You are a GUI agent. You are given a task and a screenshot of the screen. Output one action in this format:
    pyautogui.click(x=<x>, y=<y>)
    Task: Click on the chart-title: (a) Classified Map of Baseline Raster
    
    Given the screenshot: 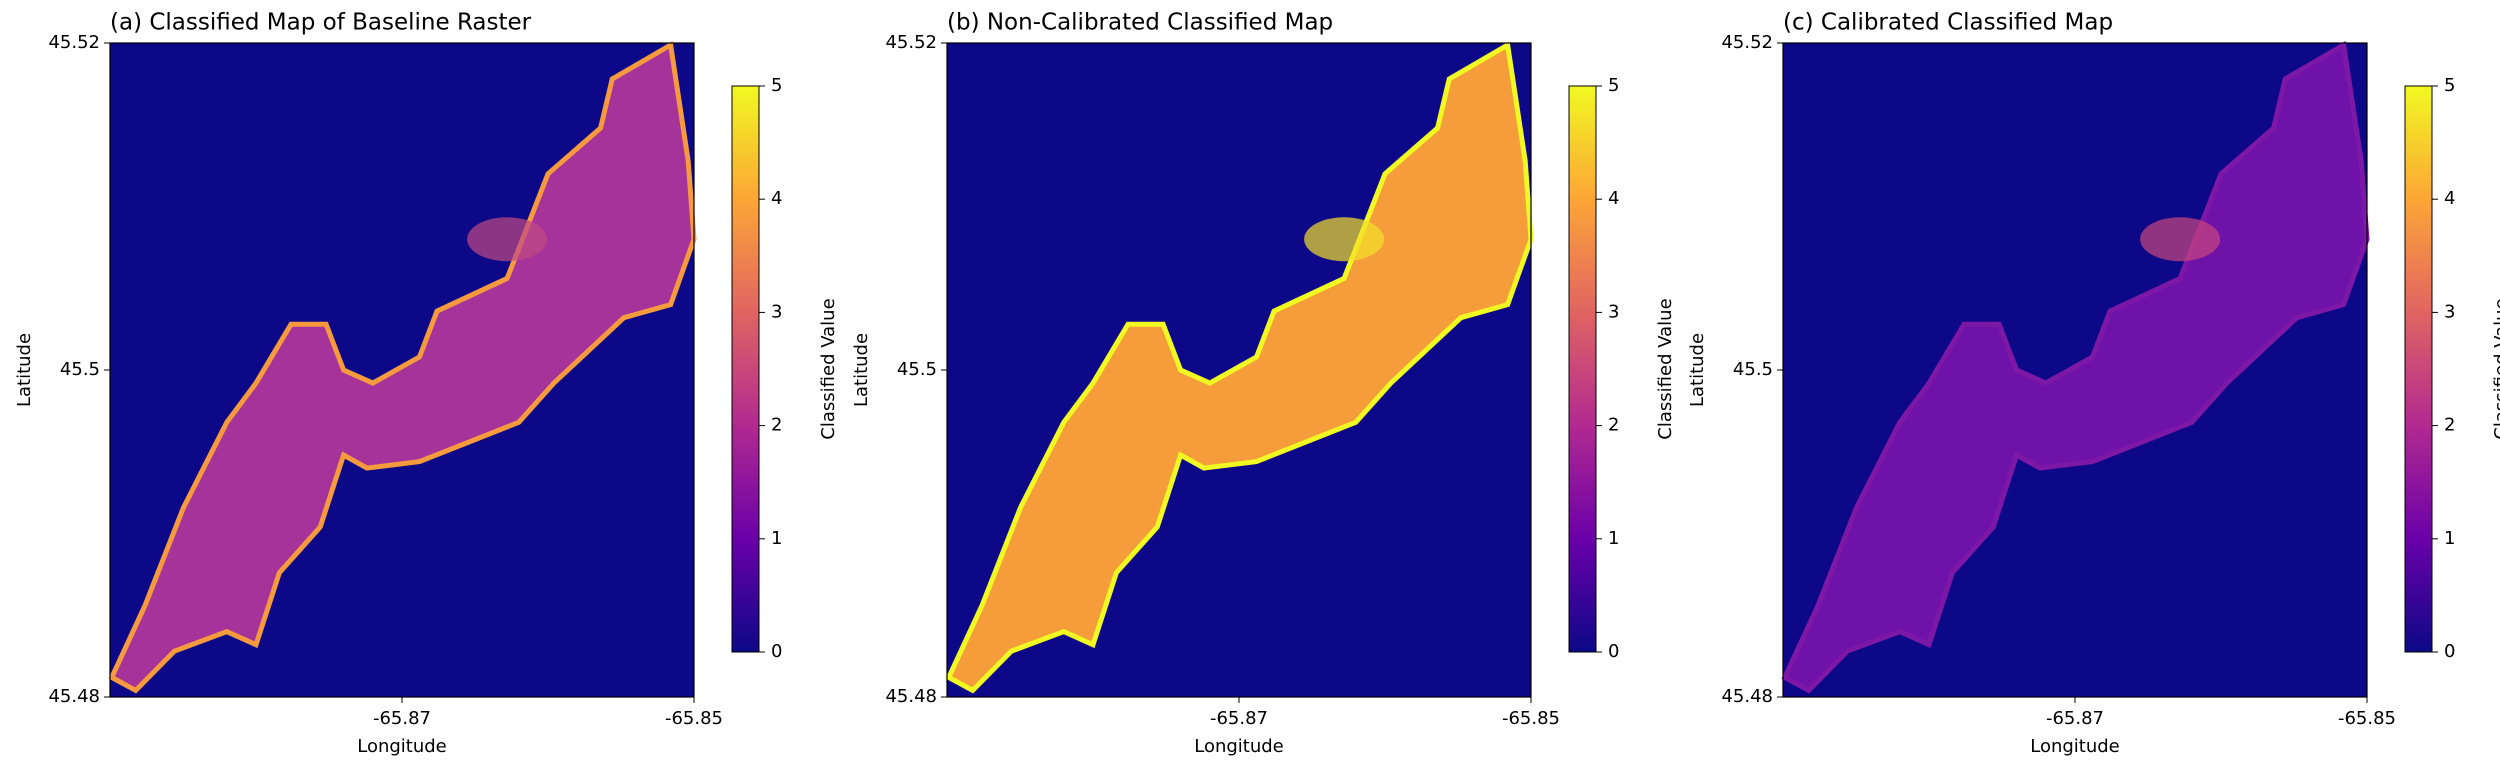 What is the action you would take?
    pyautogui.click(x=321, y=23)
    